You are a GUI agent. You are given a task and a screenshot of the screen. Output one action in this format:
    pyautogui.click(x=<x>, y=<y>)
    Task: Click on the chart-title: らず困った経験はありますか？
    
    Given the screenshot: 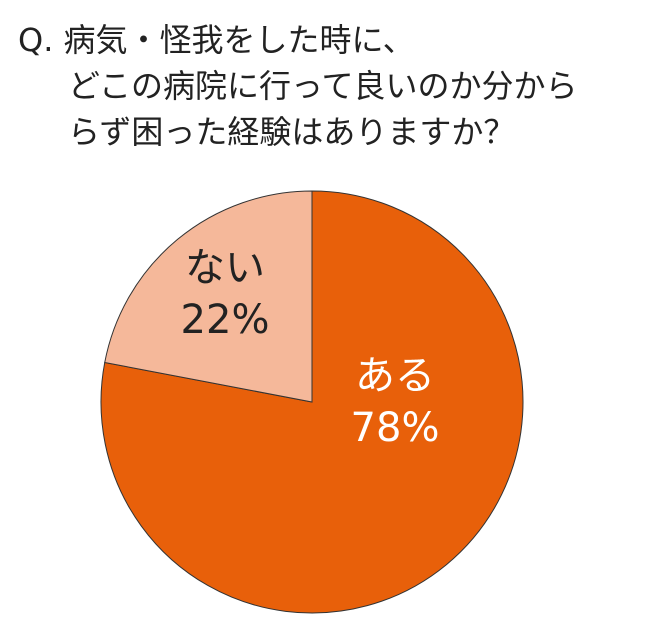 What is the action you would take?
    pyautogui.click(x=291, y=132)
    